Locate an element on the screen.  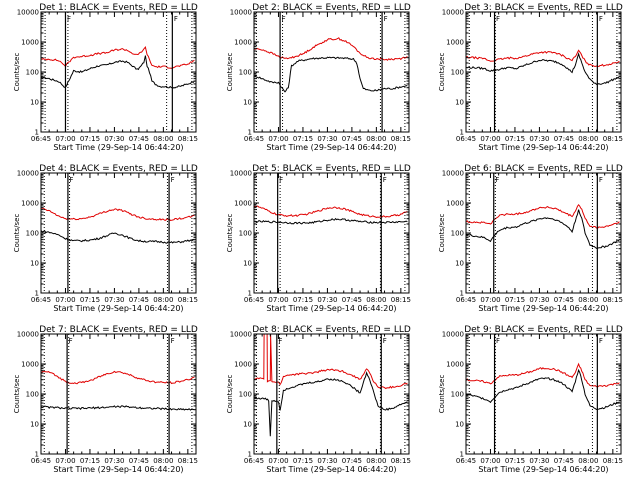
chart-title: Det 1: BLACK = Events, RED = LLD is located at coordinates (118, 8).